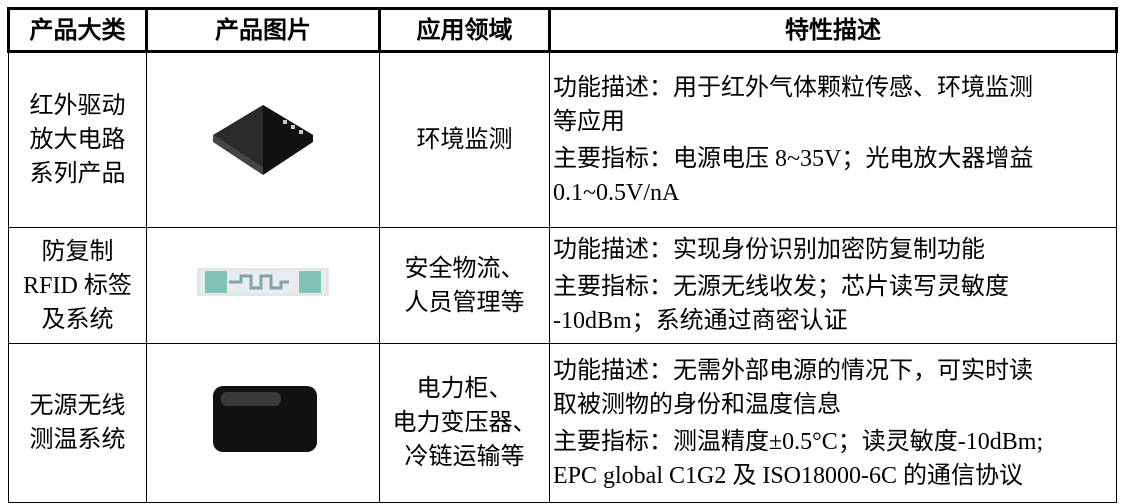 Image resolution: width=1125 pixels, height=504 pixels. Describe the element at coordinates (697, 404) in the screenshot. I see `text-line: 取被测物的身份和温度信息` at that location.